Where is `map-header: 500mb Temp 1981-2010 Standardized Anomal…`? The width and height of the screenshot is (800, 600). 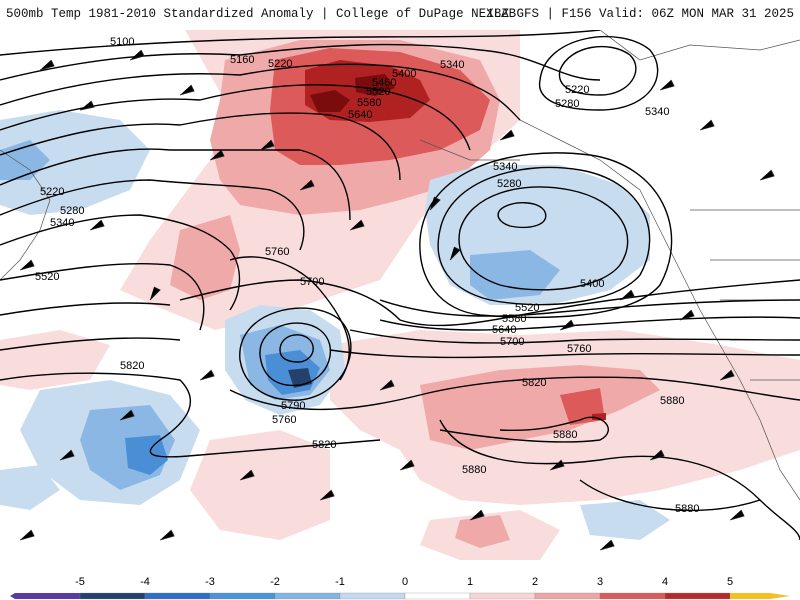
map-header: 500mb Temp 1981-2010 Standardized Anomal… is located at coordinates (400, 15).